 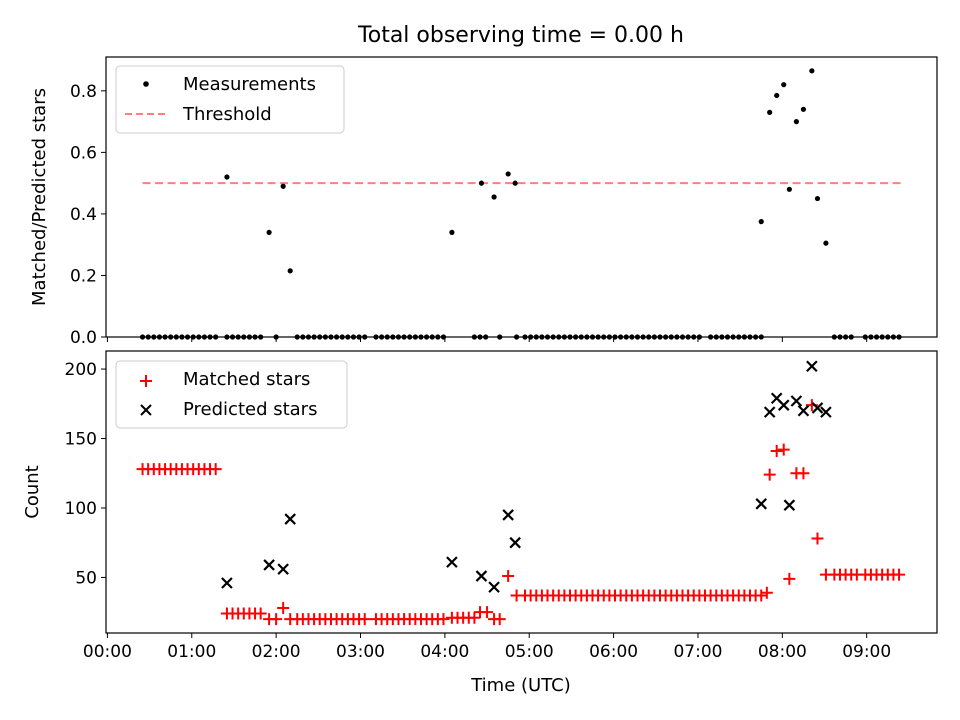 I want to click on top-y-tick-label: 0.2, so click(x=83, y=276).